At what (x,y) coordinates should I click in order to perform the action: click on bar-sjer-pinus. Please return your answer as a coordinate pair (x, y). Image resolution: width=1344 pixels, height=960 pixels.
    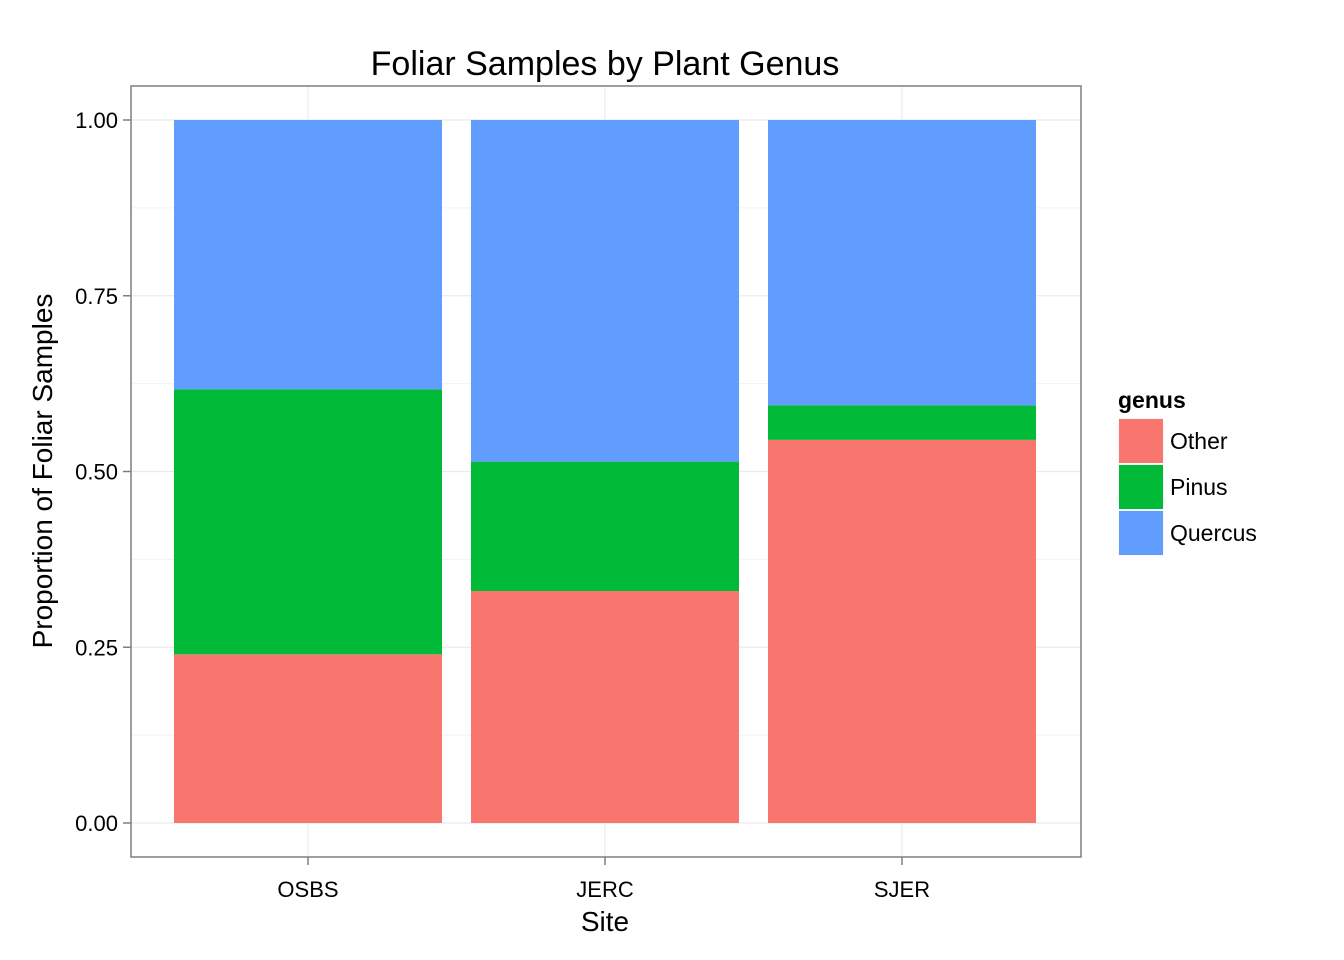
    Looking at the image, I should click on (902, 422).